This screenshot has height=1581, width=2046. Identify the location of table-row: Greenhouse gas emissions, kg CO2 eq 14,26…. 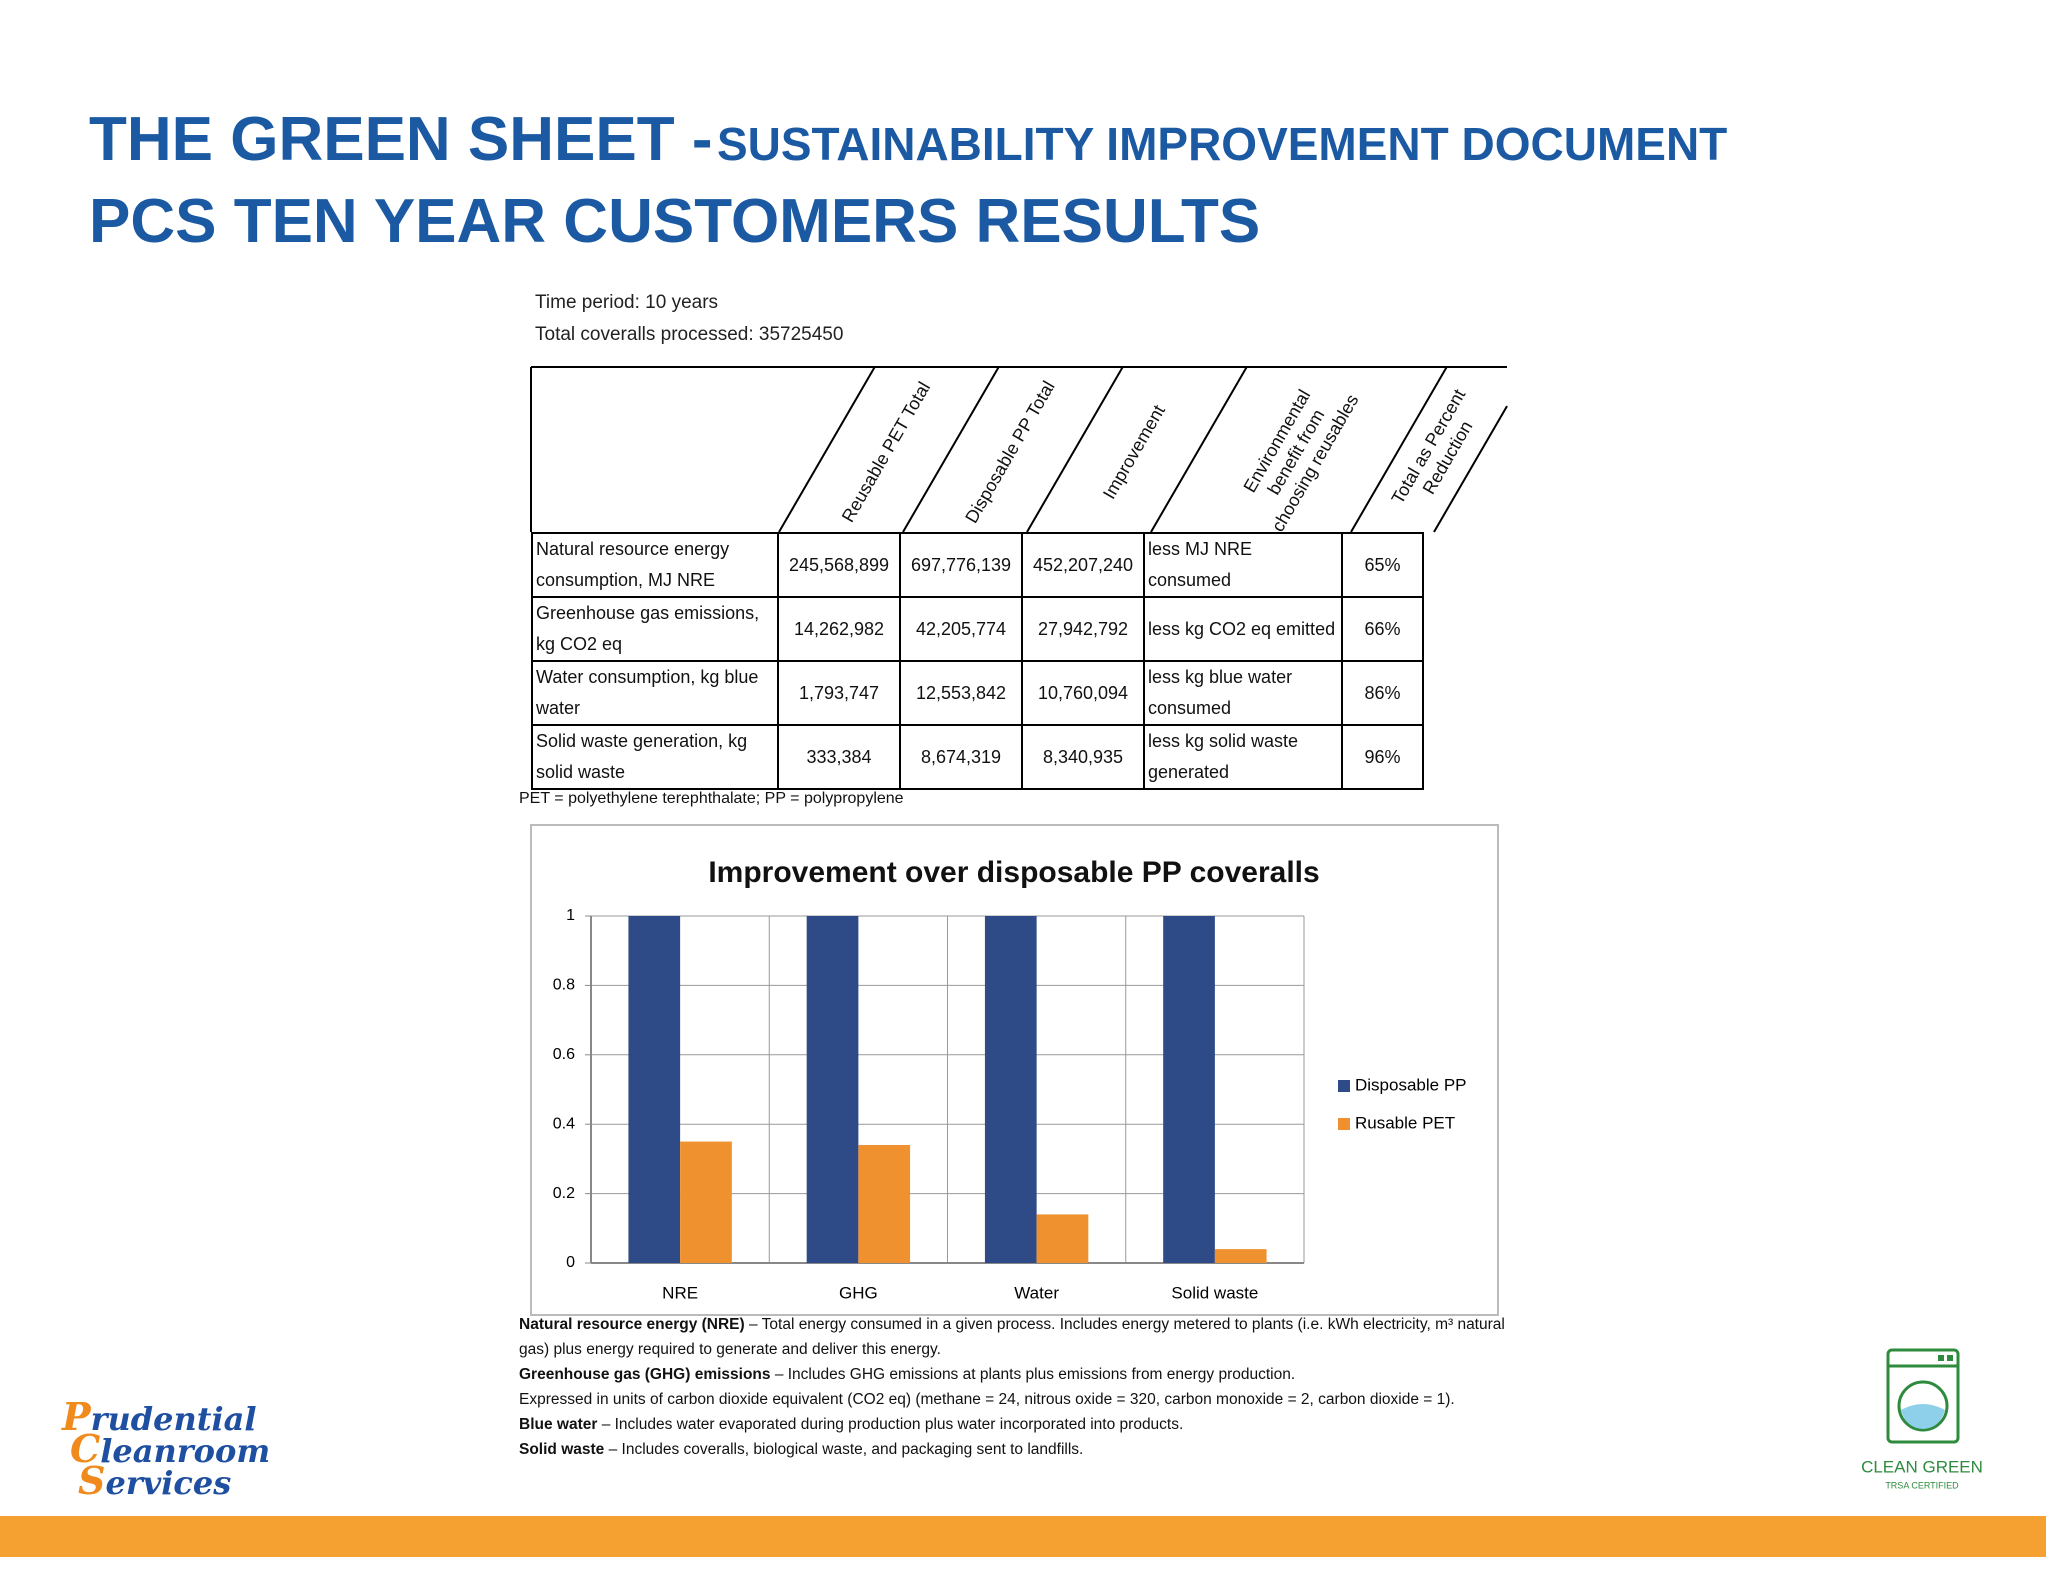
(977, 629).